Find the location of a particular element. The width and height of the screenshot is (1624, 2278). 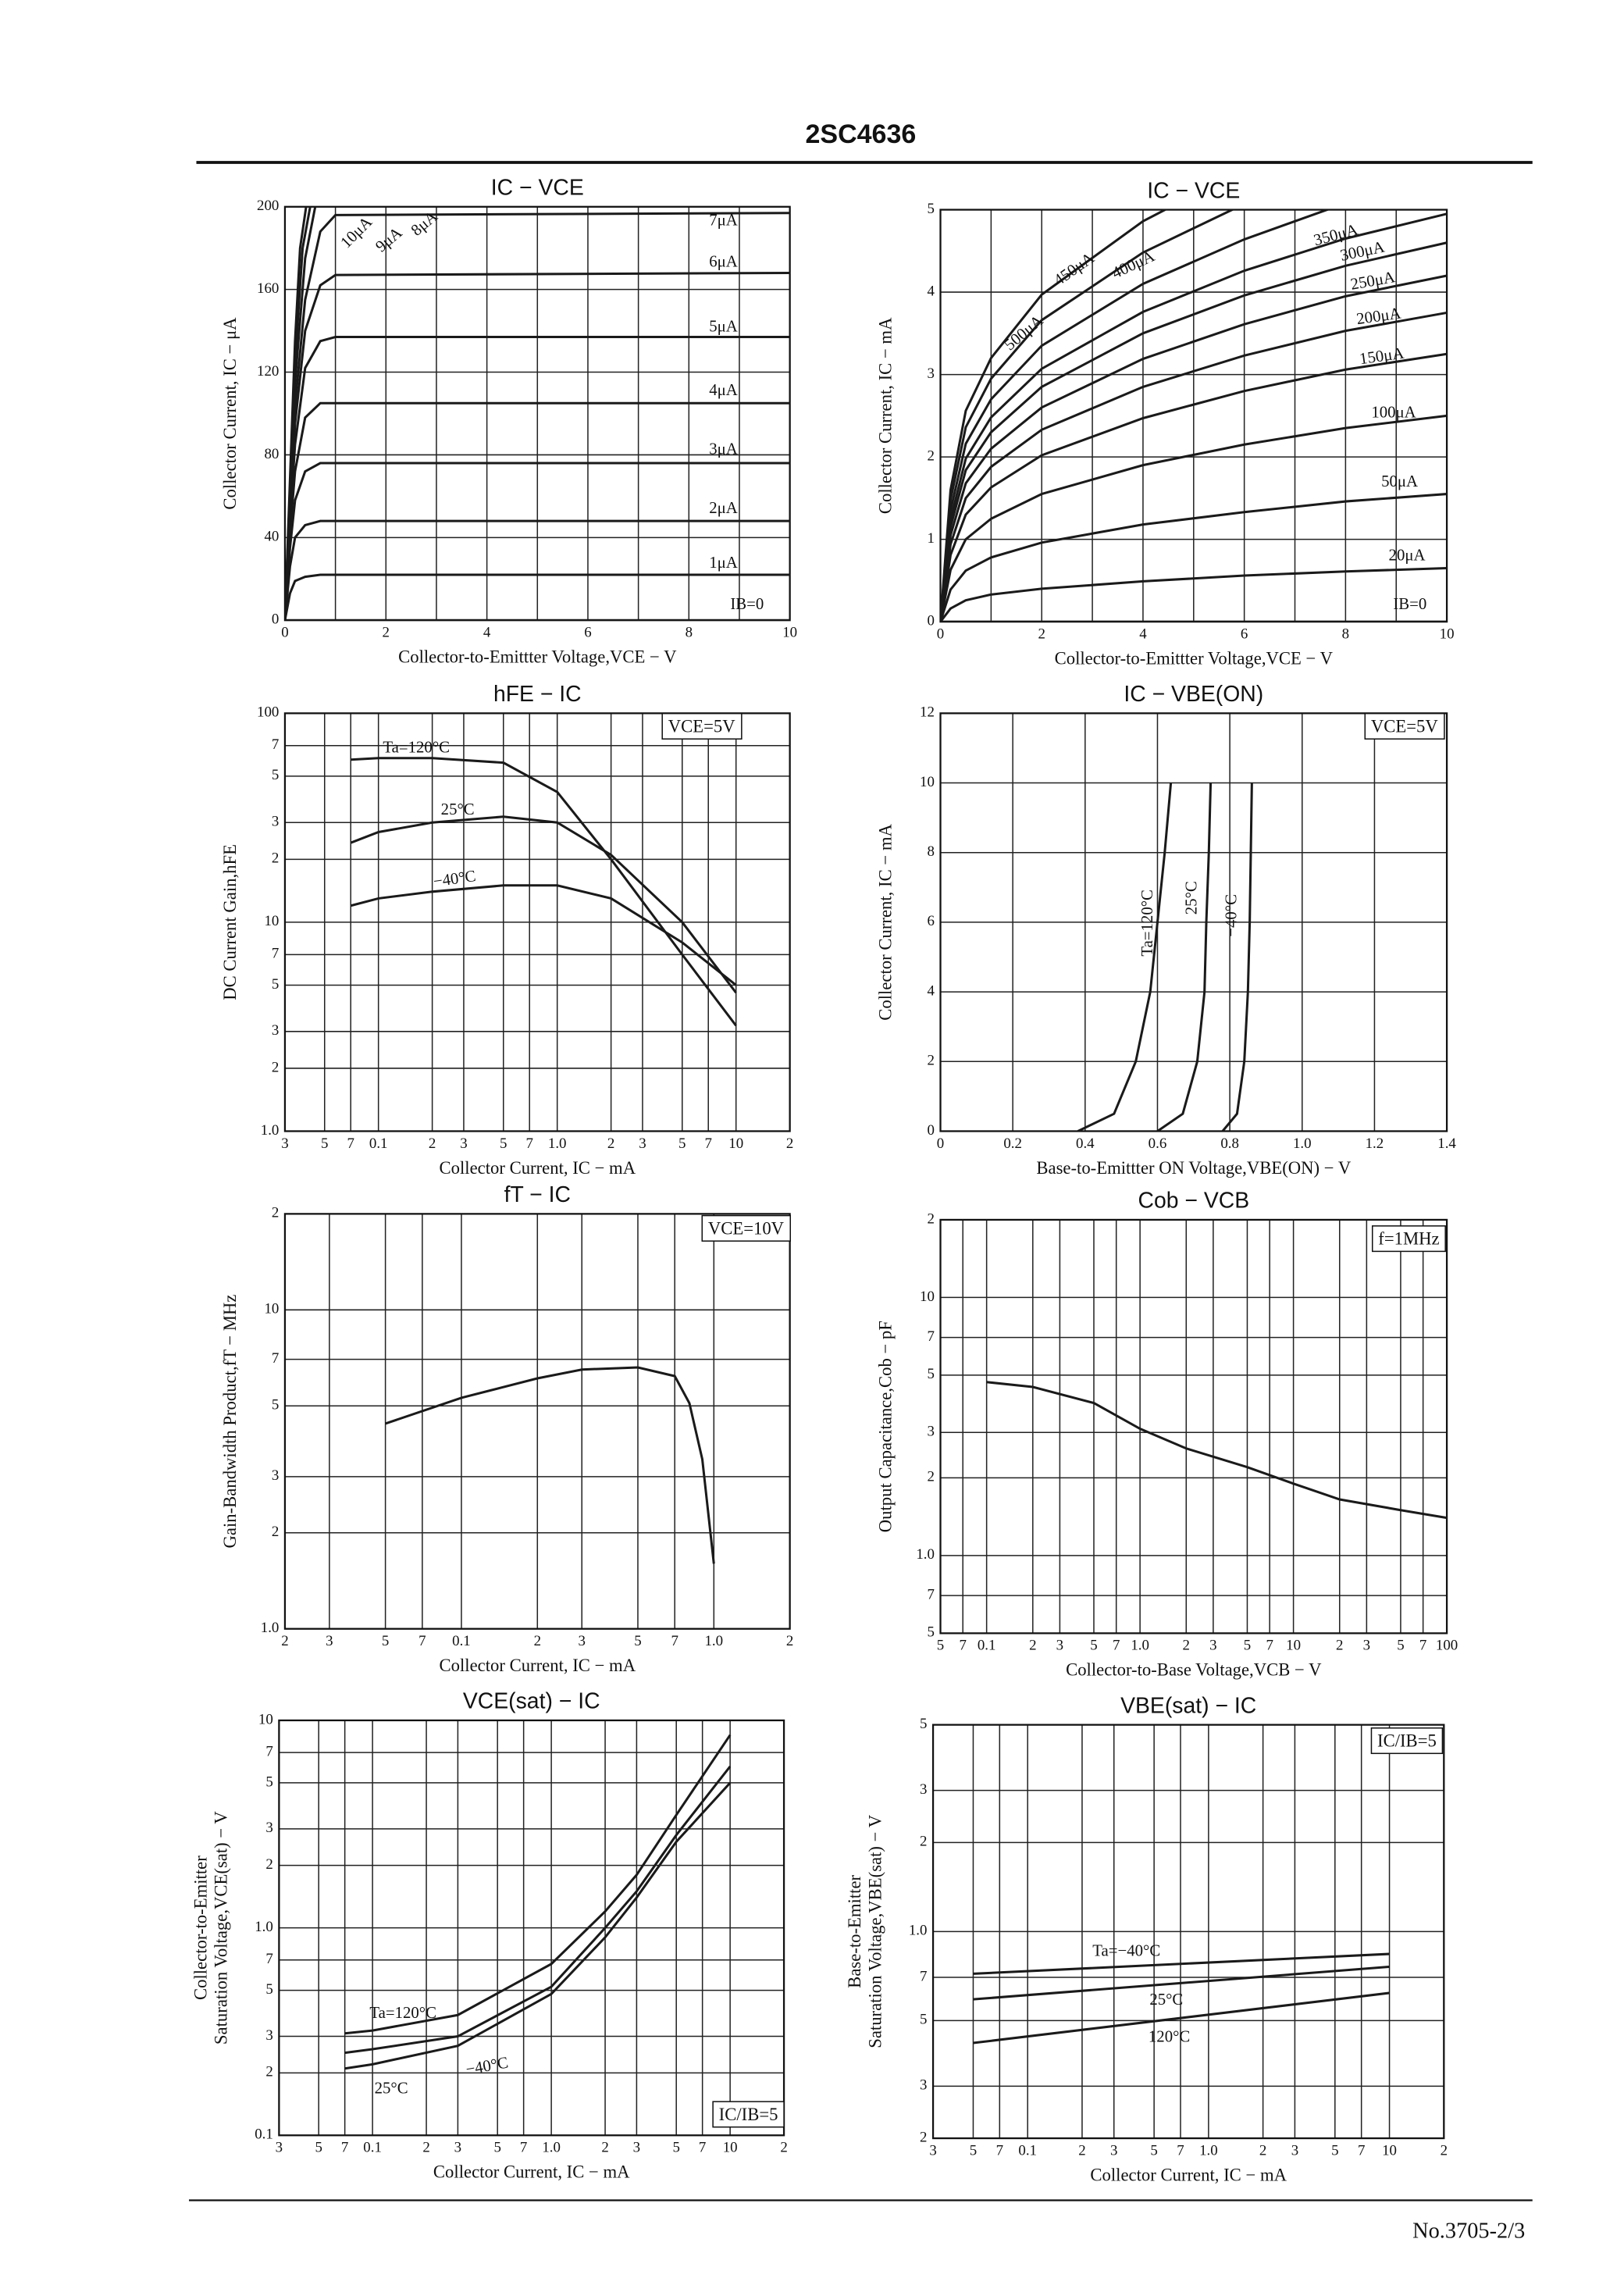

series-label: 120°C is located at coordinates (1169, 2036).